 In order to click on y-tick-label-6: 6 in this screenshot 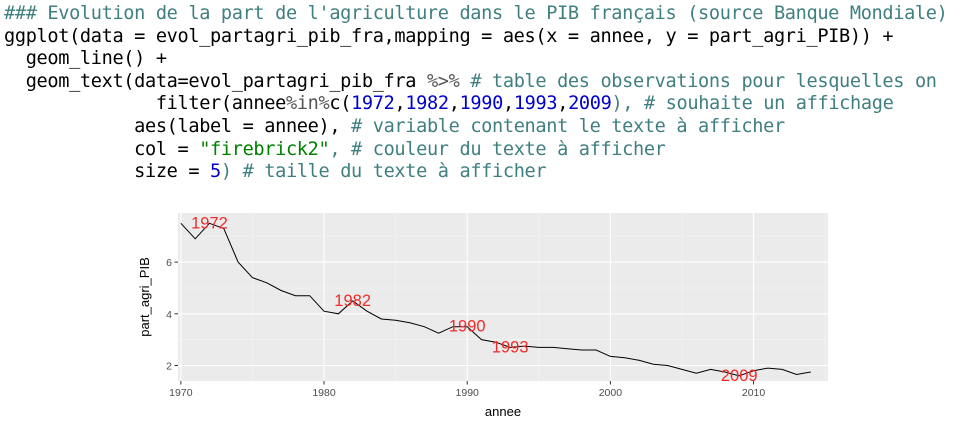, I will do `click(169, 263)`.